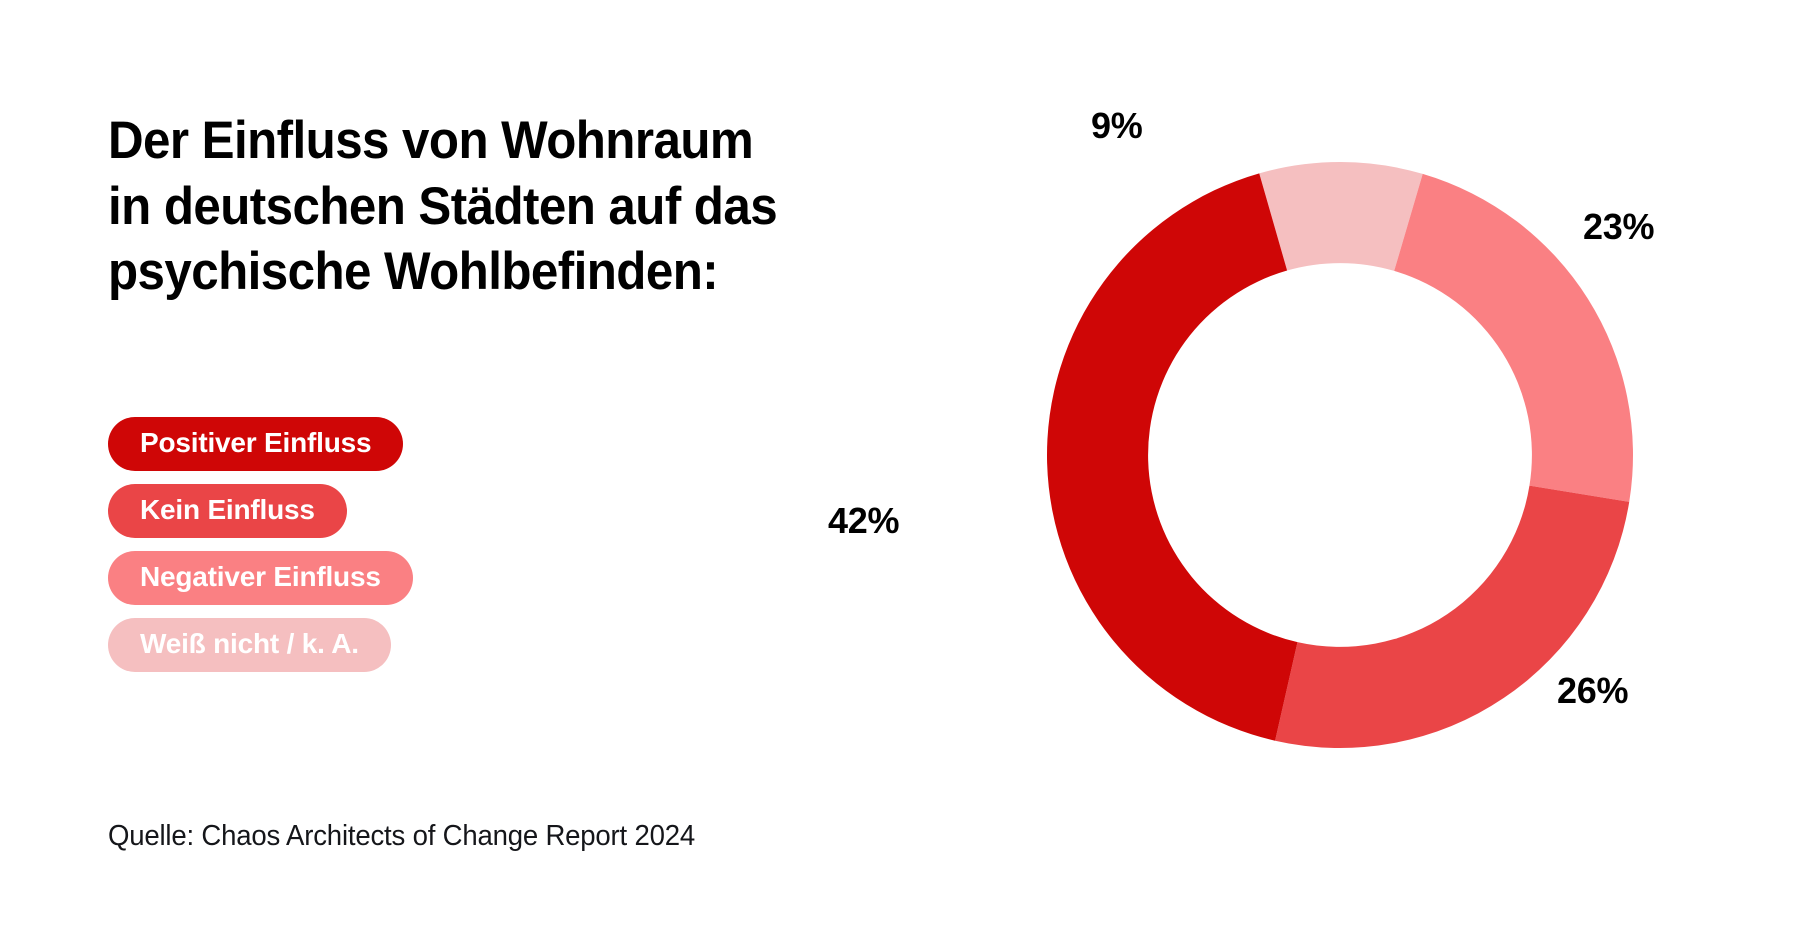  I want to click on legend-item-3: Weiß nicht / k. A., so click(249, 645).